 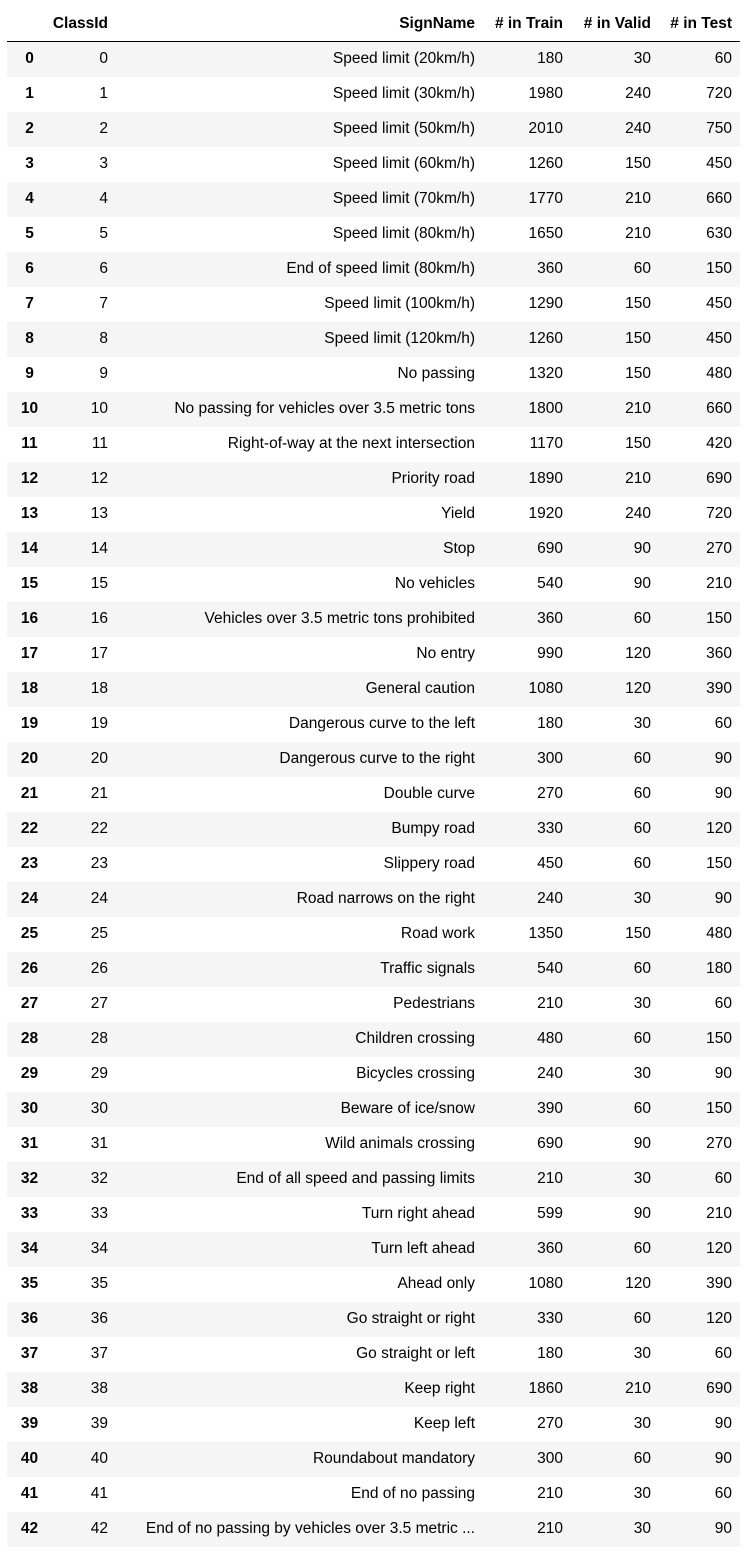 What do you see at coordinates (29, 1528) in the screenshot?
I see `row-index: 42` at bounding box center [29, 1528].